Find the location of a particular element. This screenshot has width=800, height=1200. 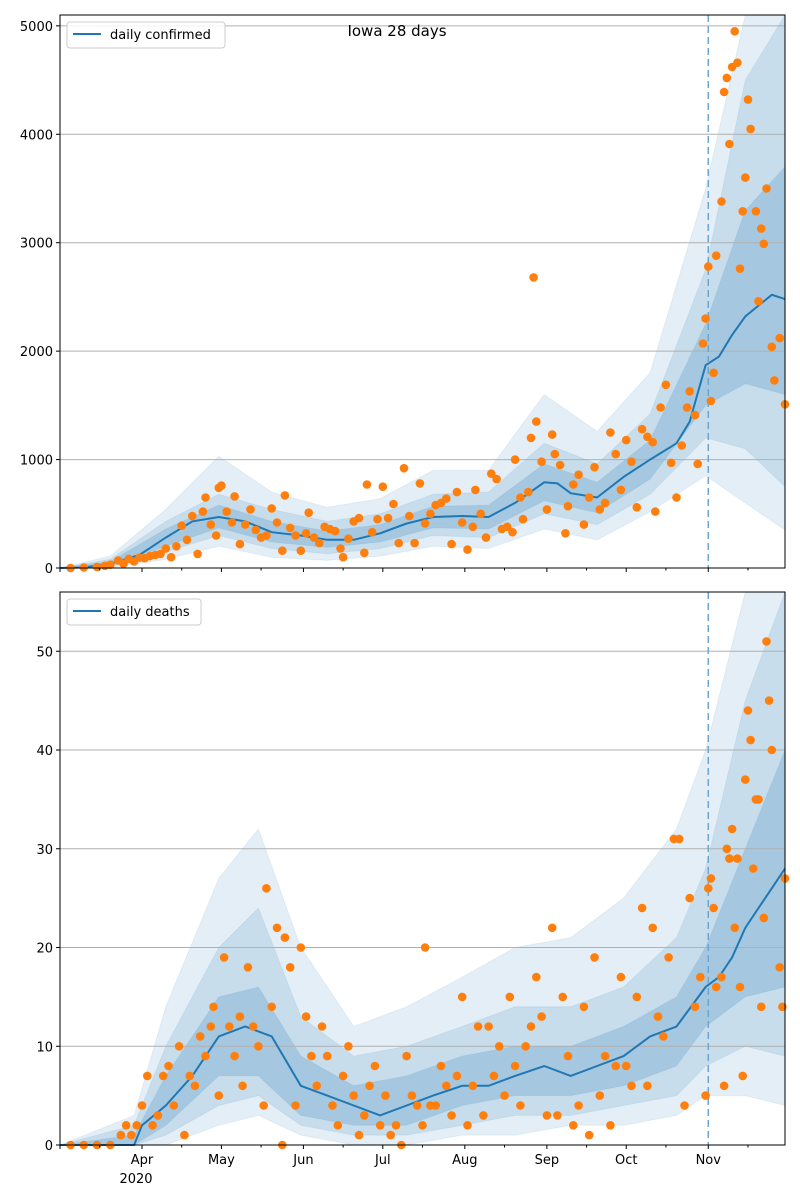

deaths-y-axis: 0 10 20 30 40 50 is located at coordinates (48, 899).